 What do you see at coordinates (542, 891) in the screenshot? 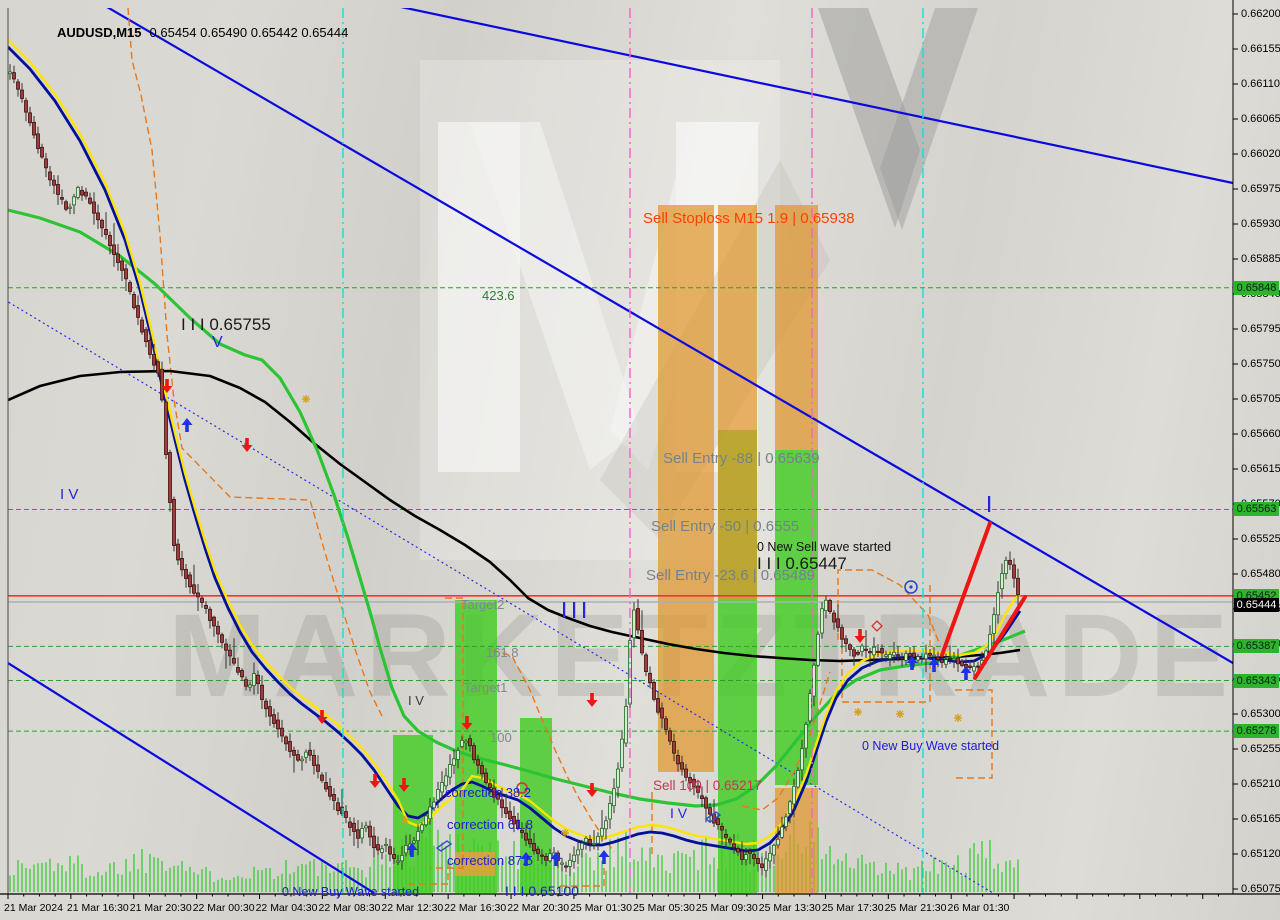
I see `annotation-wave-iii-65100: I I I 0.65100` at bounding box center [542, 891].